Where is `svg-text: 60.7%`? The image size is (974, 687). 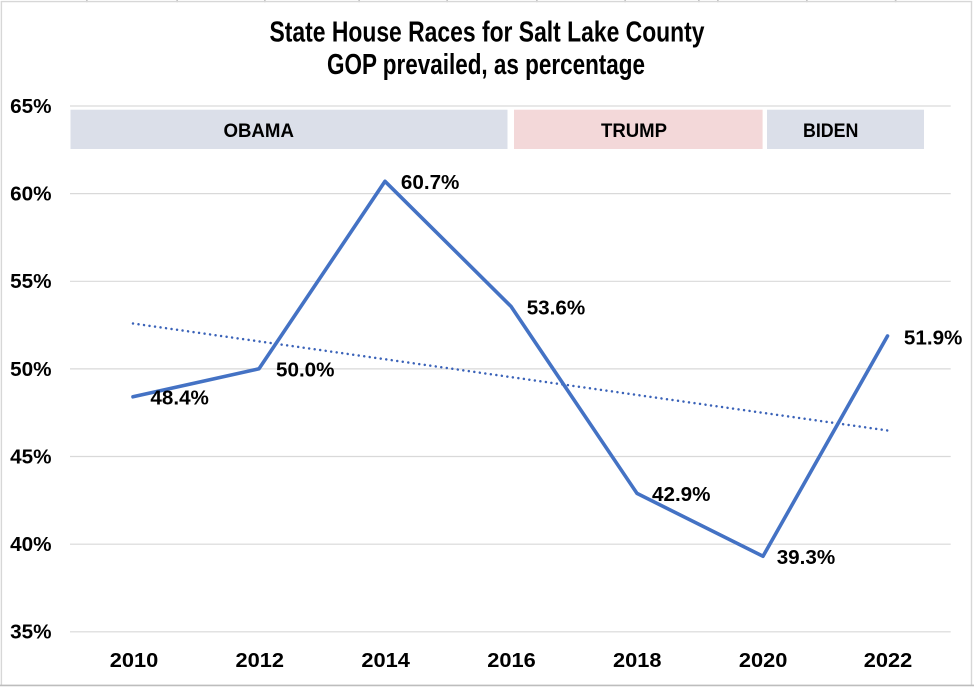 svg-text: 60.7% is located at coordinates (430, 182).